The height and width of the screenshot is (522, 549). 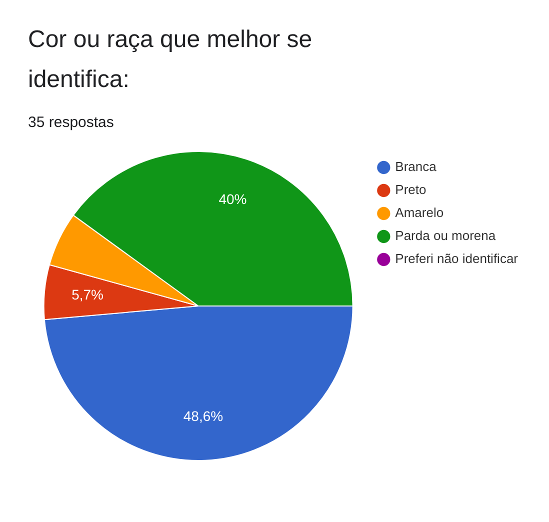 What do you see at coordinates (71, 122) in the screenshot?
I see `chart-subtitle: 35 respostas` at bounding box center [71, 122].